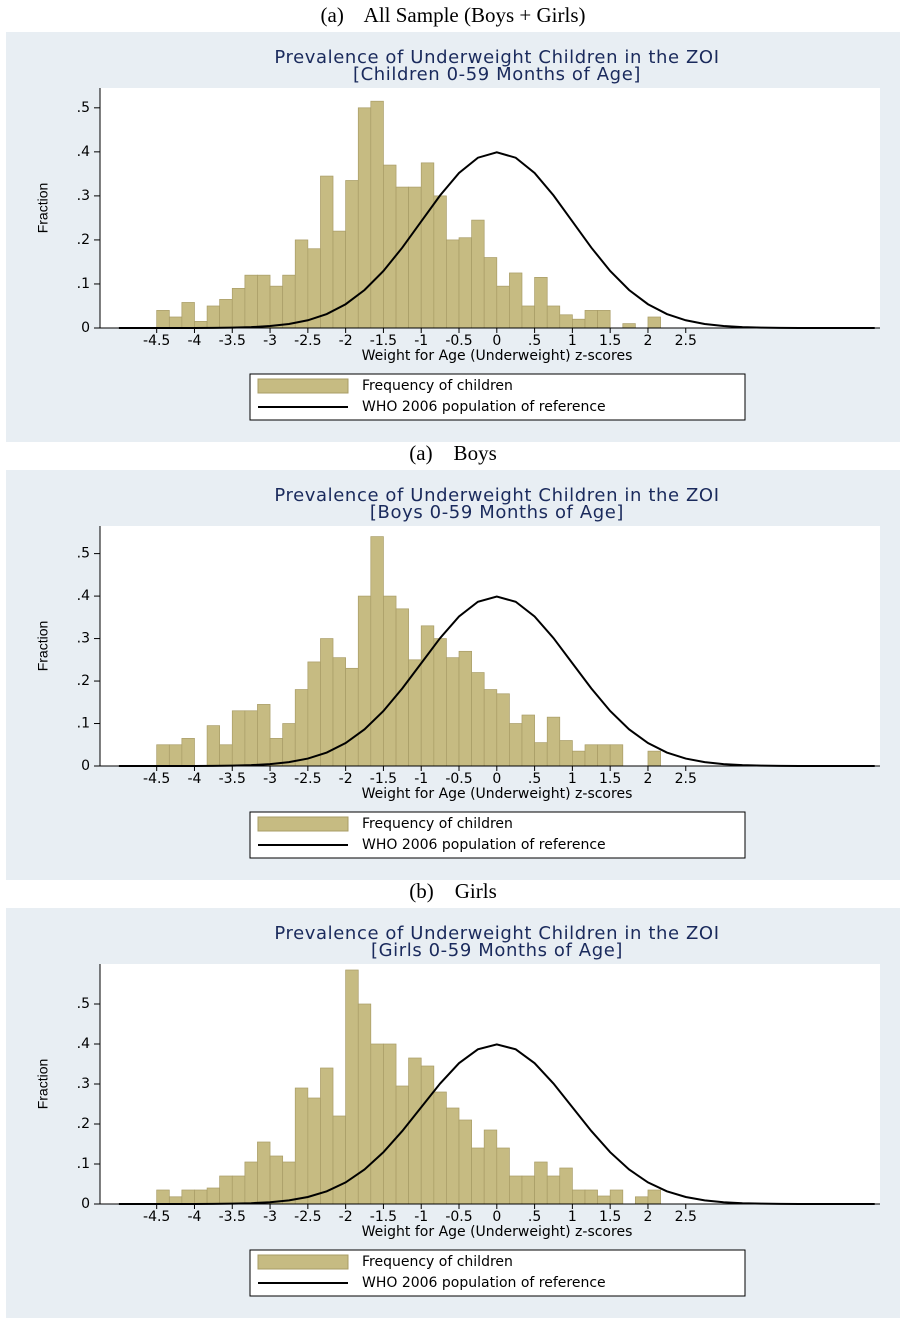 Image resolution: width=906 pixels, height=1326 pixels. Describe the element at coordinates (484, 407) in the screenshot. I see `legend-label: WHO 2006 population of reference` at that location.